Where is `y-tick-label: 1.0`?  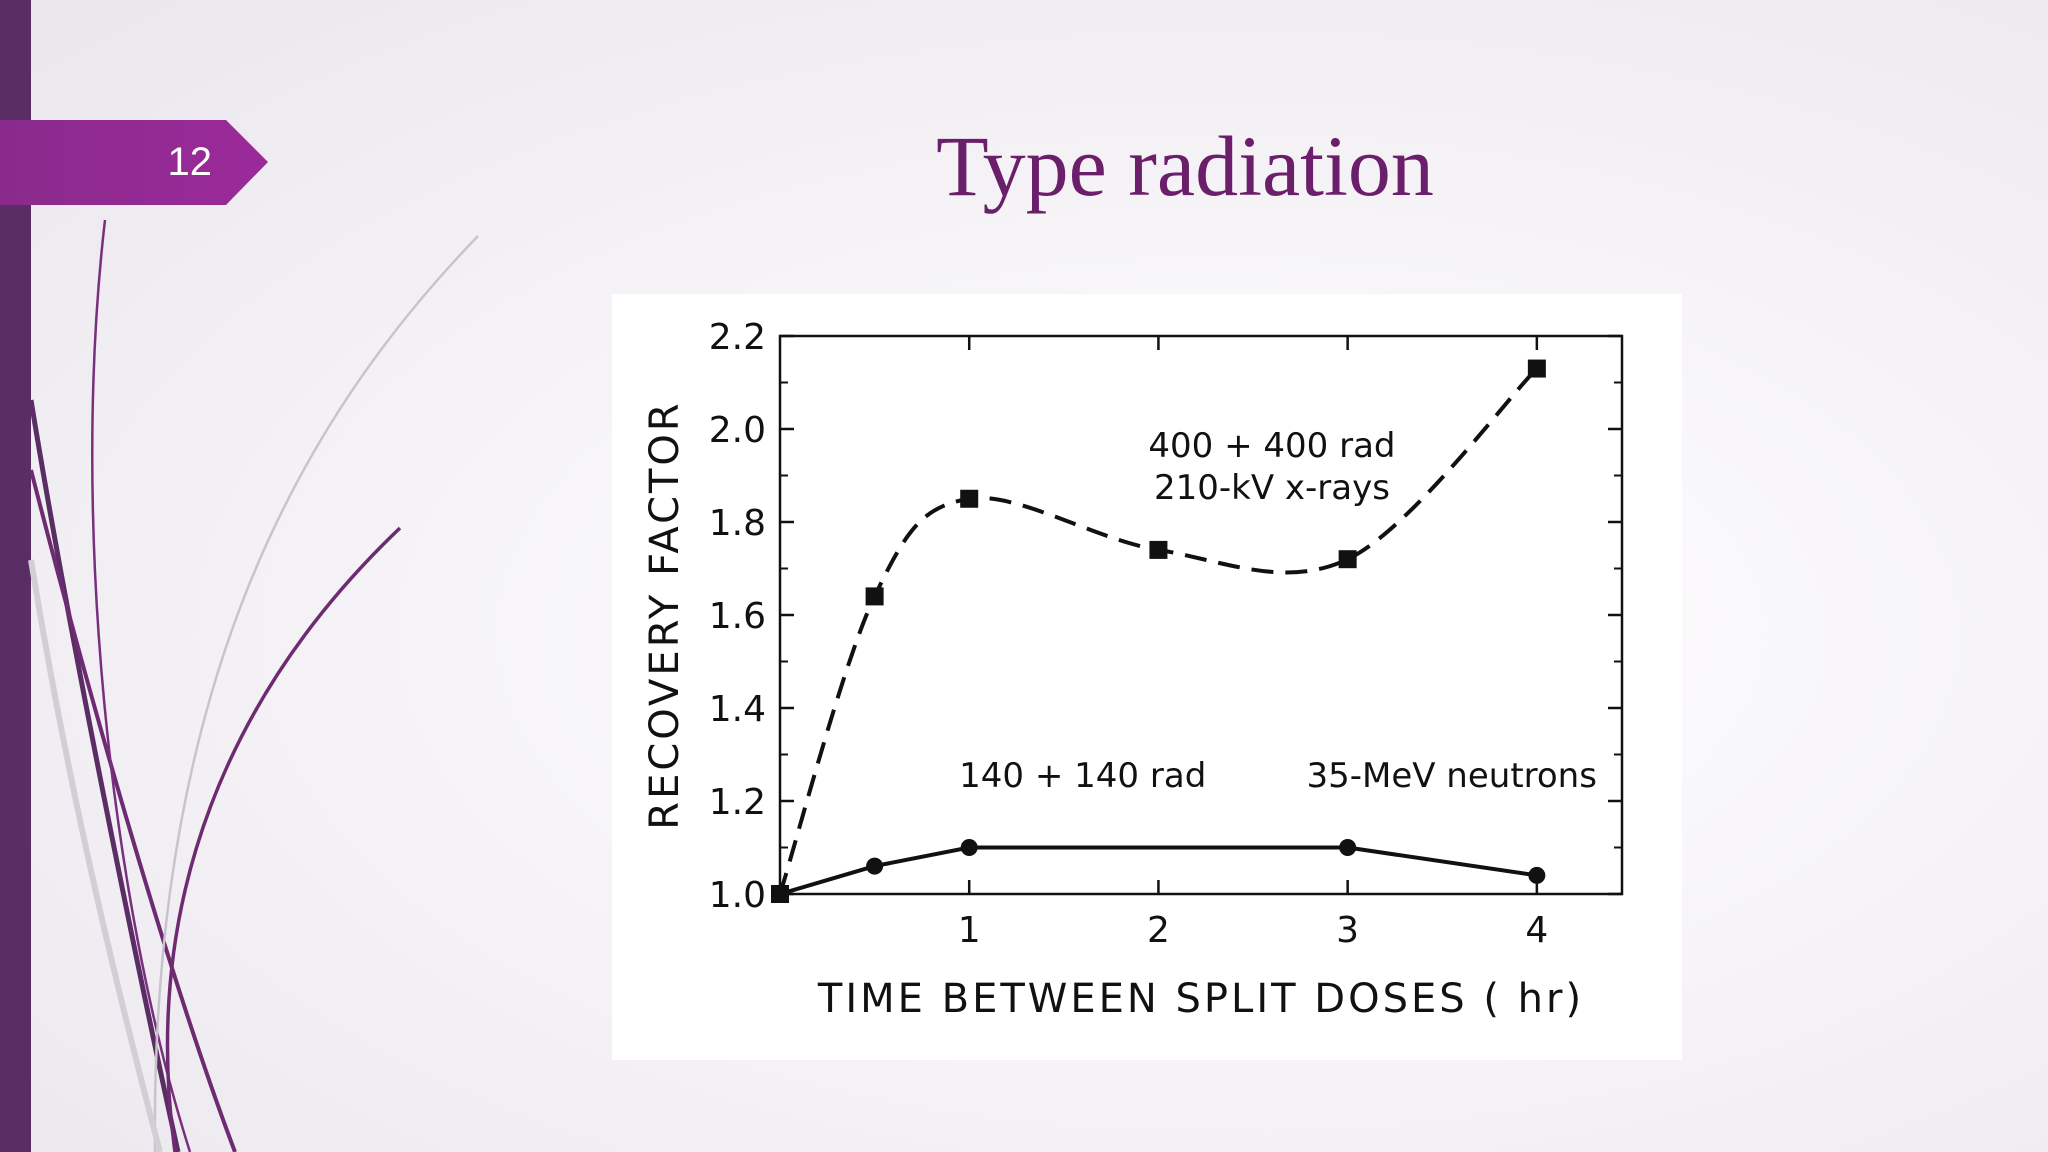 y-tick-label: 1.0 is located at coordinates (737, 895).